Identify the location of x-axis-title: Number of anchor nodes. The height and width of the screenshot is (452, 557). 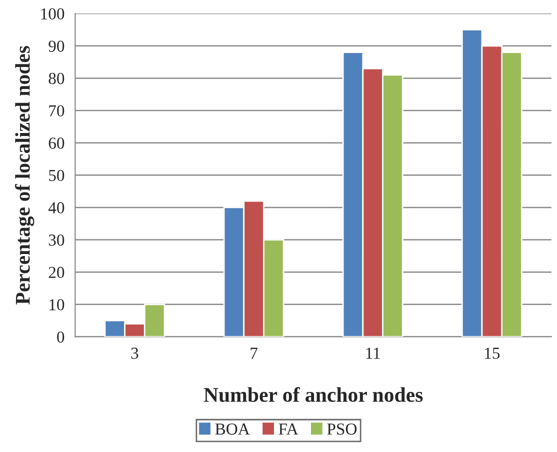
(313, 394).